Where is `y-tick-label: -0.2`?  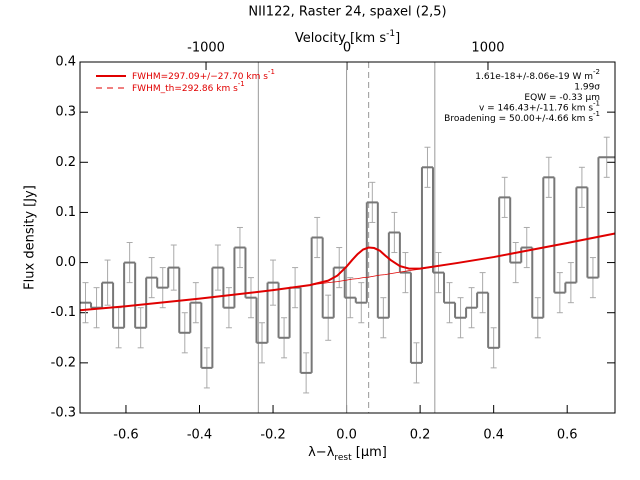 y-tick-label: -0.2 is located at coordinates (63, 362).